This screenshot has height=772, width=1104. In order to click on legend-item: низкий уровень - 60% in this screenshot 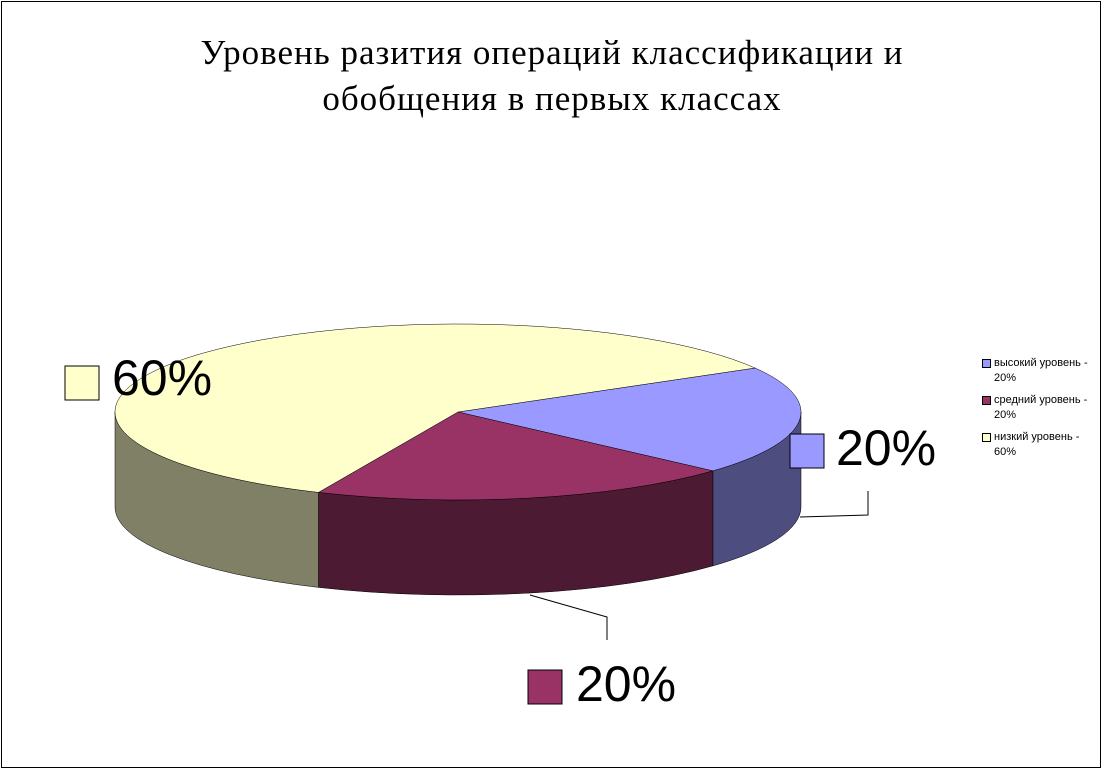, I will do `click(1040, 445)`.